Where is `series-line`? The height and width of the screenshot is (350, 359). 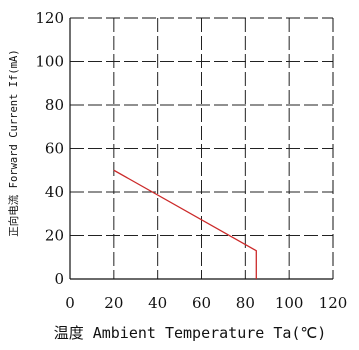
series-line is located at coordinates (185, 224).